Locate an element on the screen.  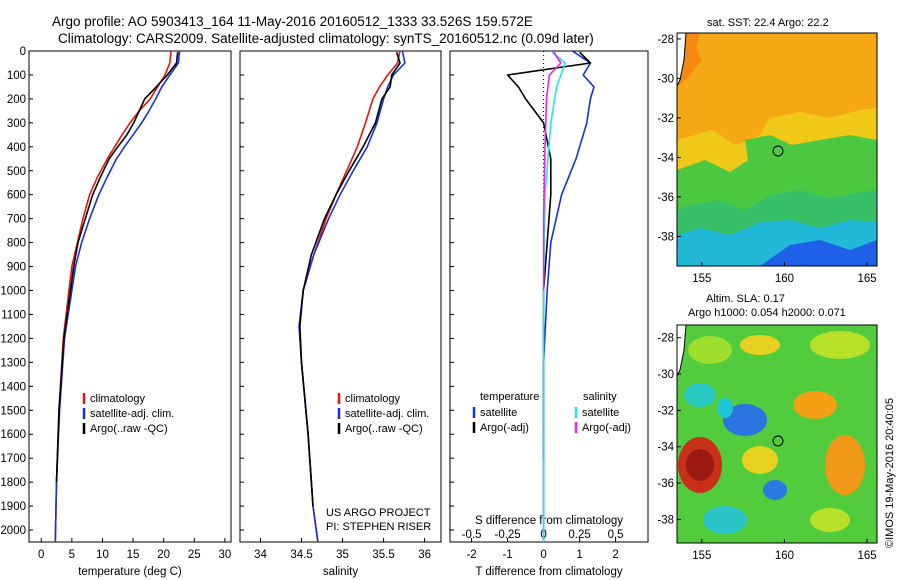
depth-tick-label: 1000 is located at coordinates (13, 292).